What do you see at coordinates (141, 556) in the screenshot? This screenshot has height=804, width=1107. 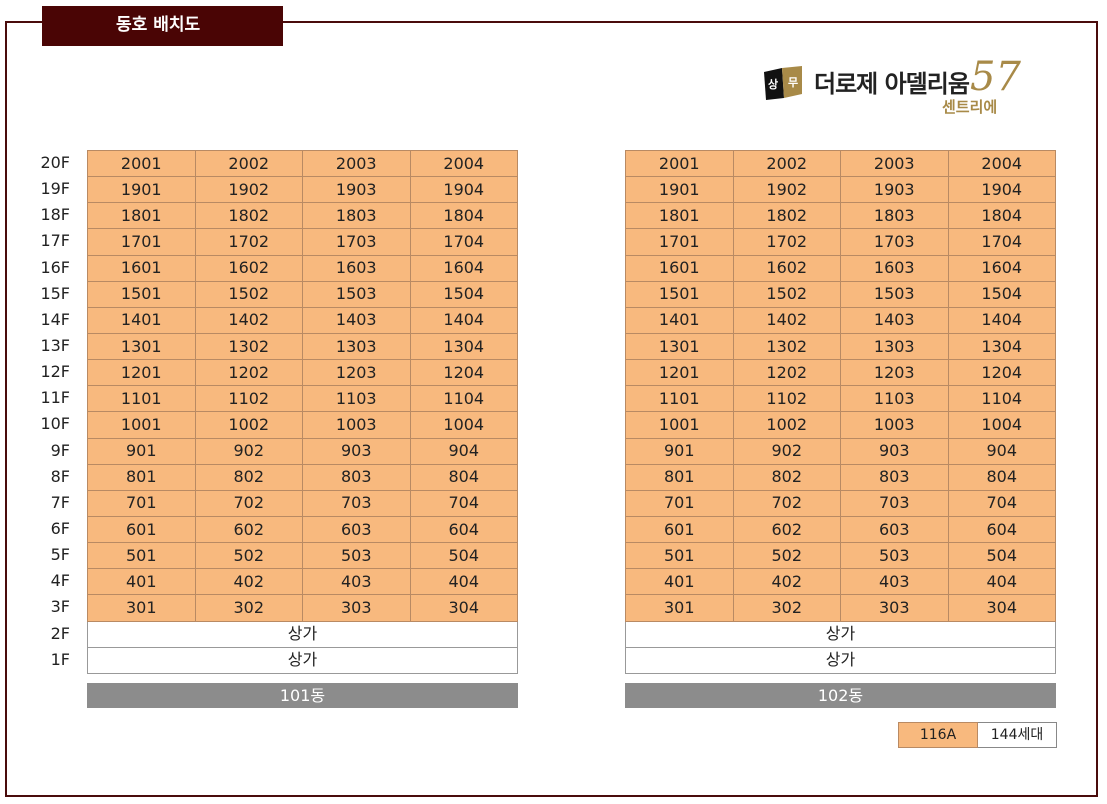 I see `unit-cell: 501` at bounding box center [141, 556].